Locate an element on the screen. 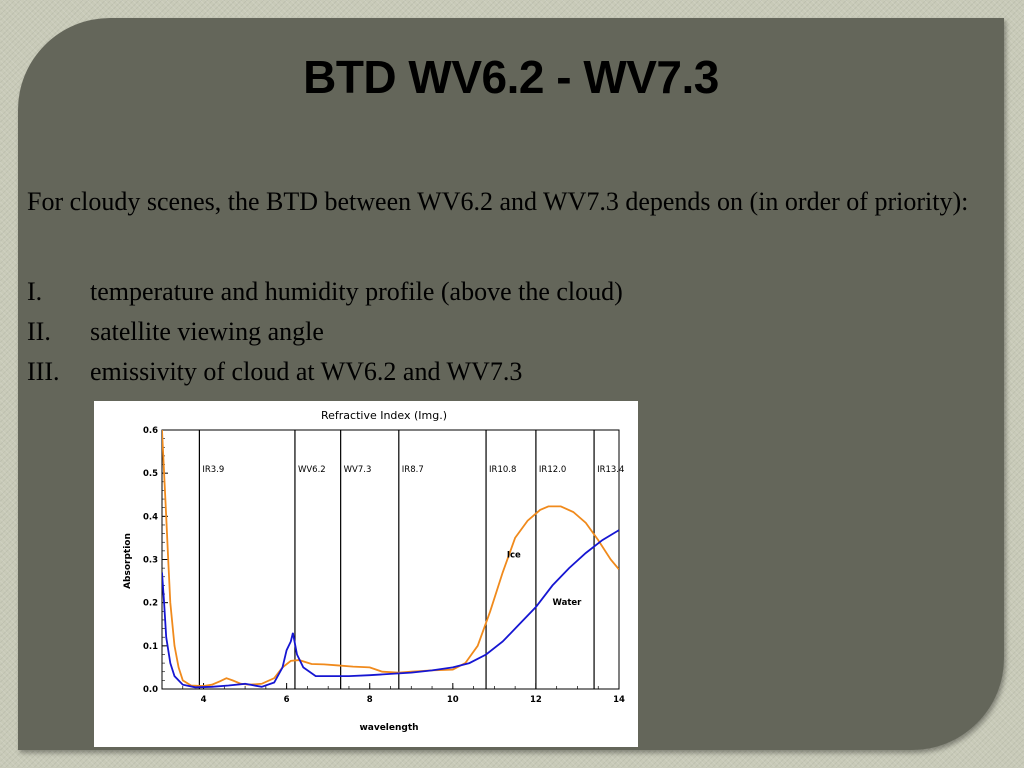 The width and height of the screenshot is (1024, 768). channel-label: IR12.0 is located at coordinates (552, 470).